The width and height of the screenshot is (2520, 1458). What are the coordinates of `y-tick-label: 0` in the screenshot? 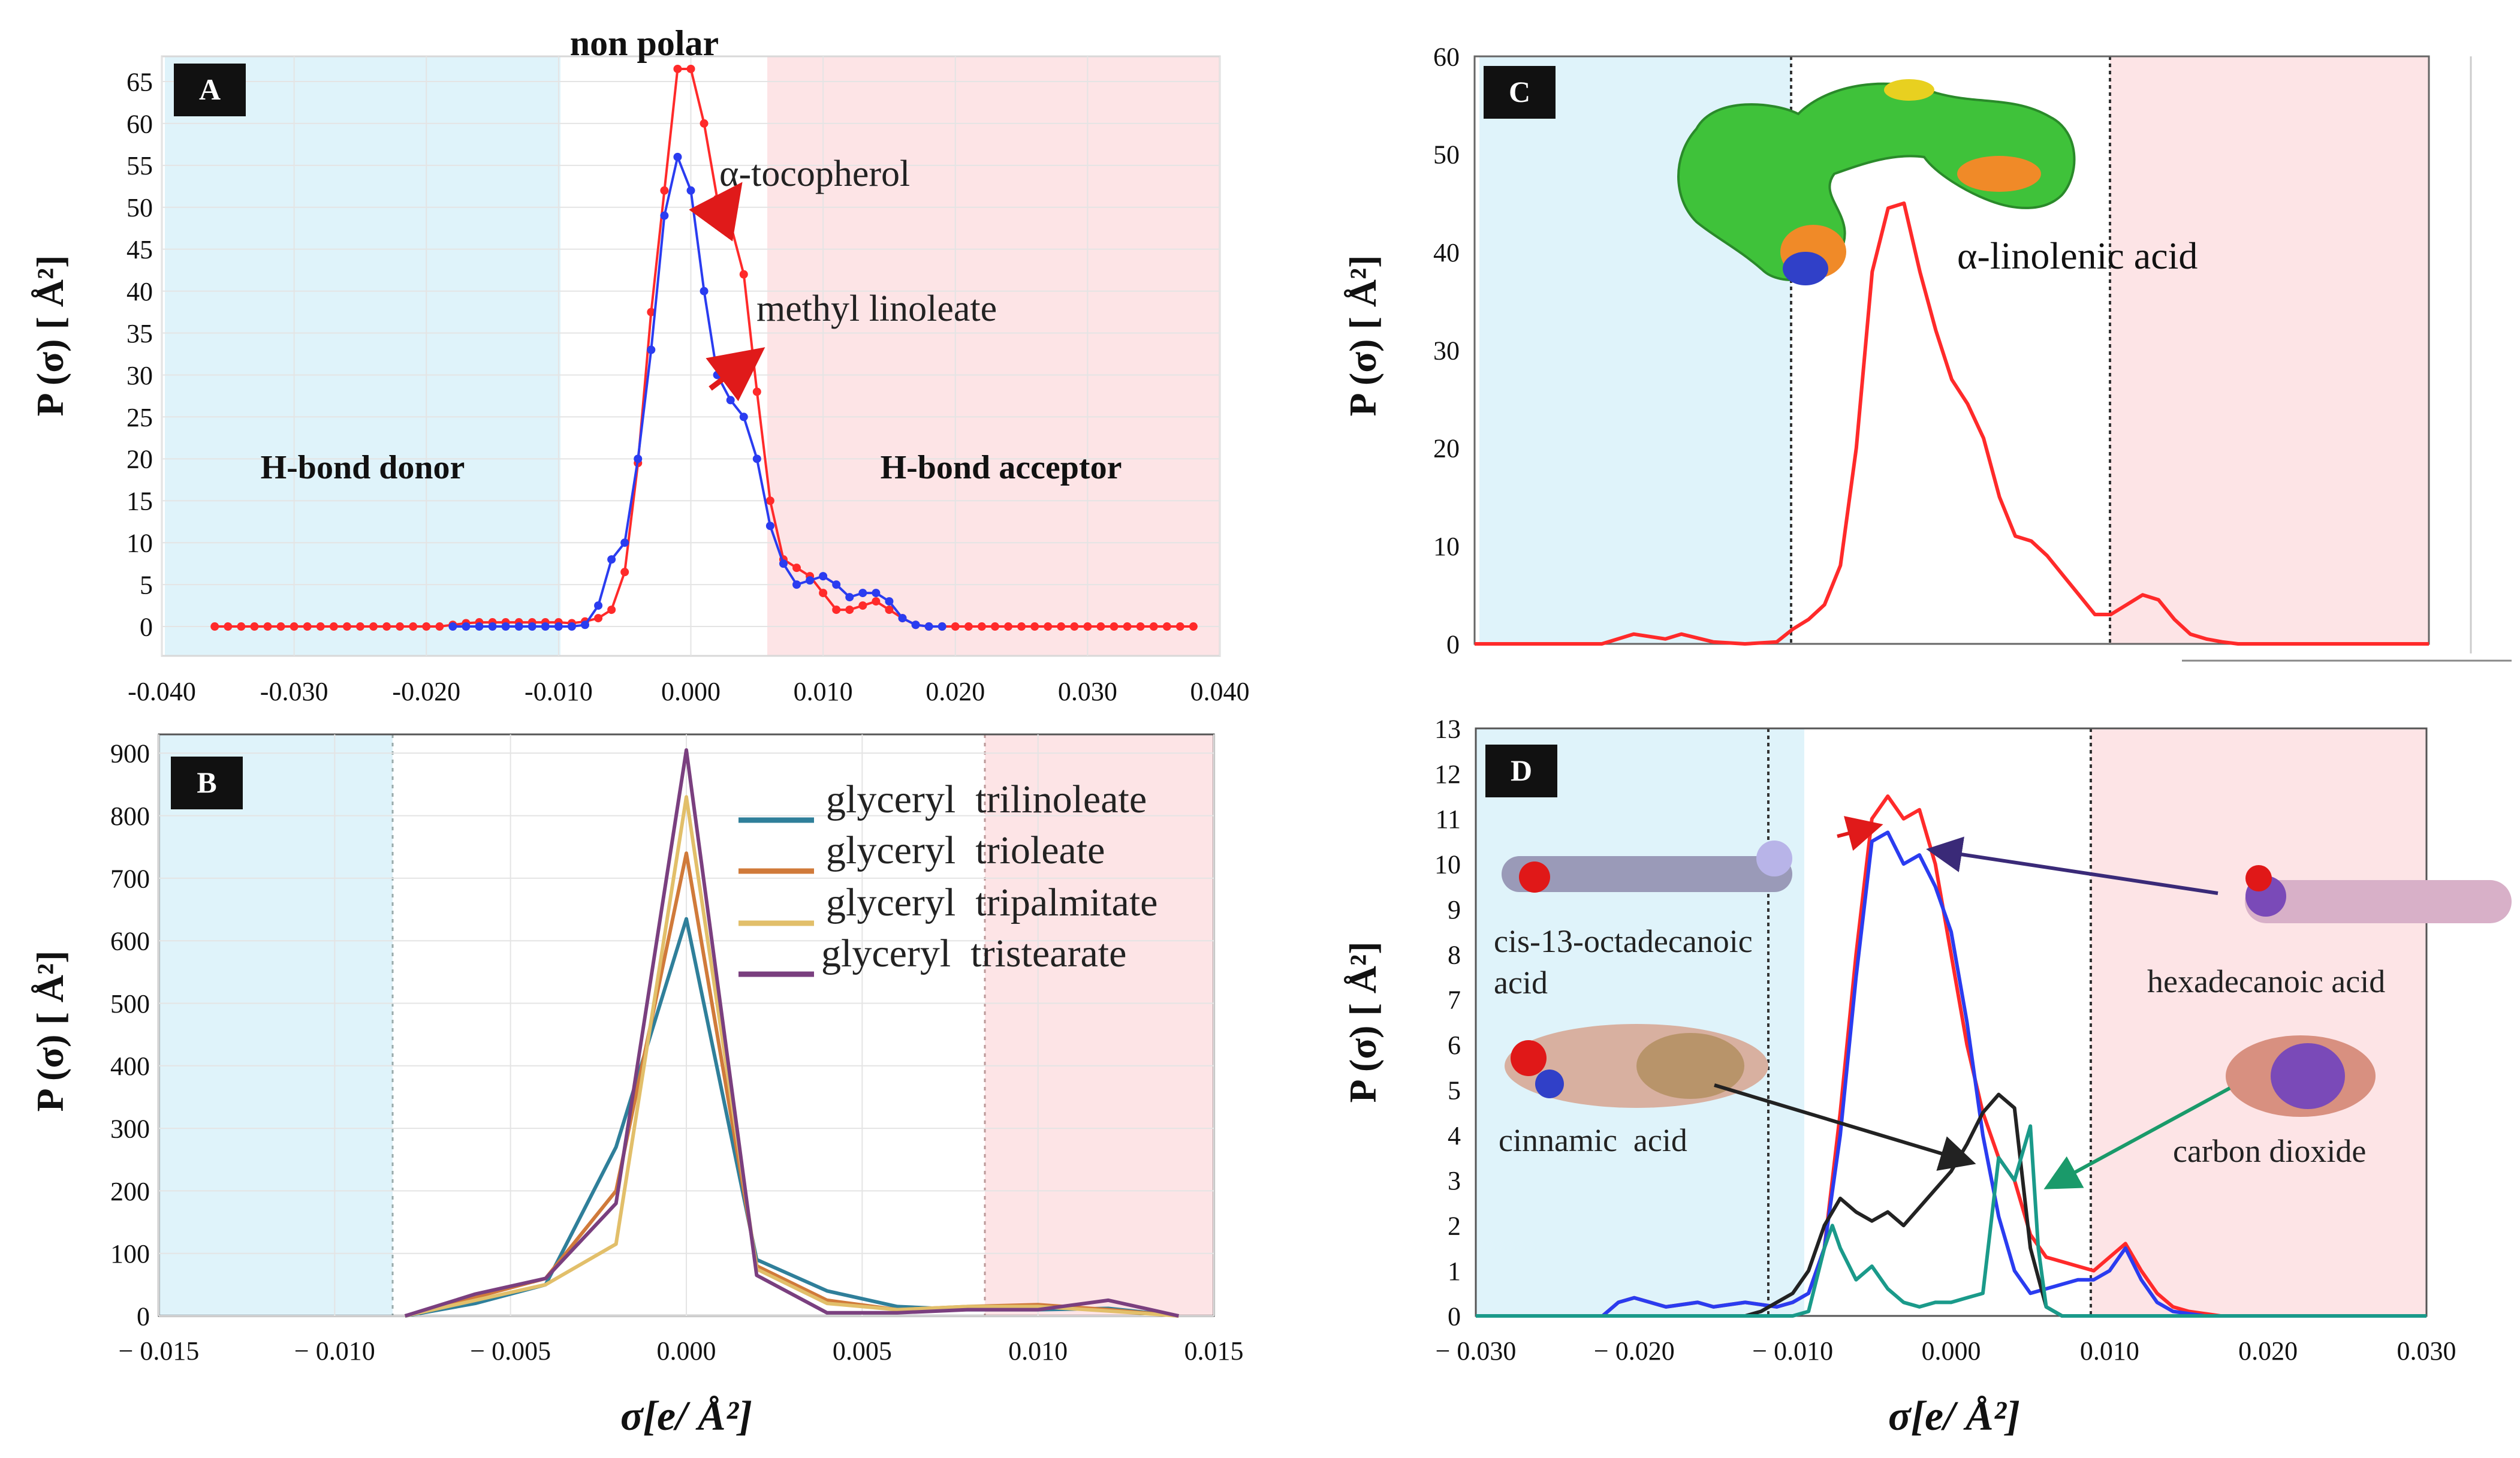 It's located at (1453, 644).